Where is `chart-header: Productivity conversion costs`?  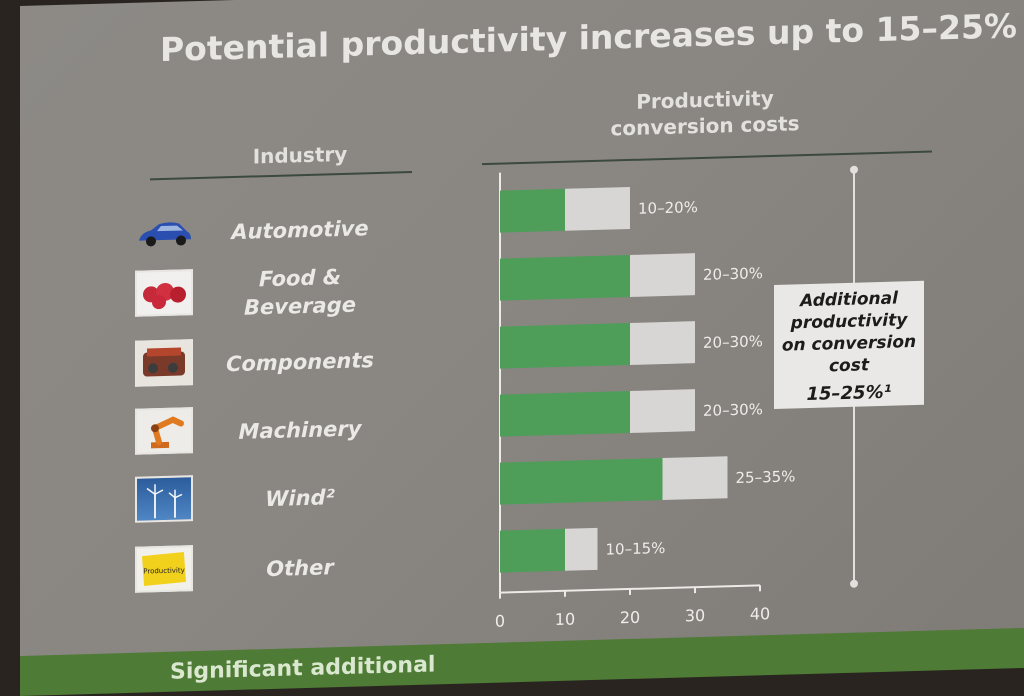 chart-header: Productivity conversion costs is located at coordinates (705, 112).